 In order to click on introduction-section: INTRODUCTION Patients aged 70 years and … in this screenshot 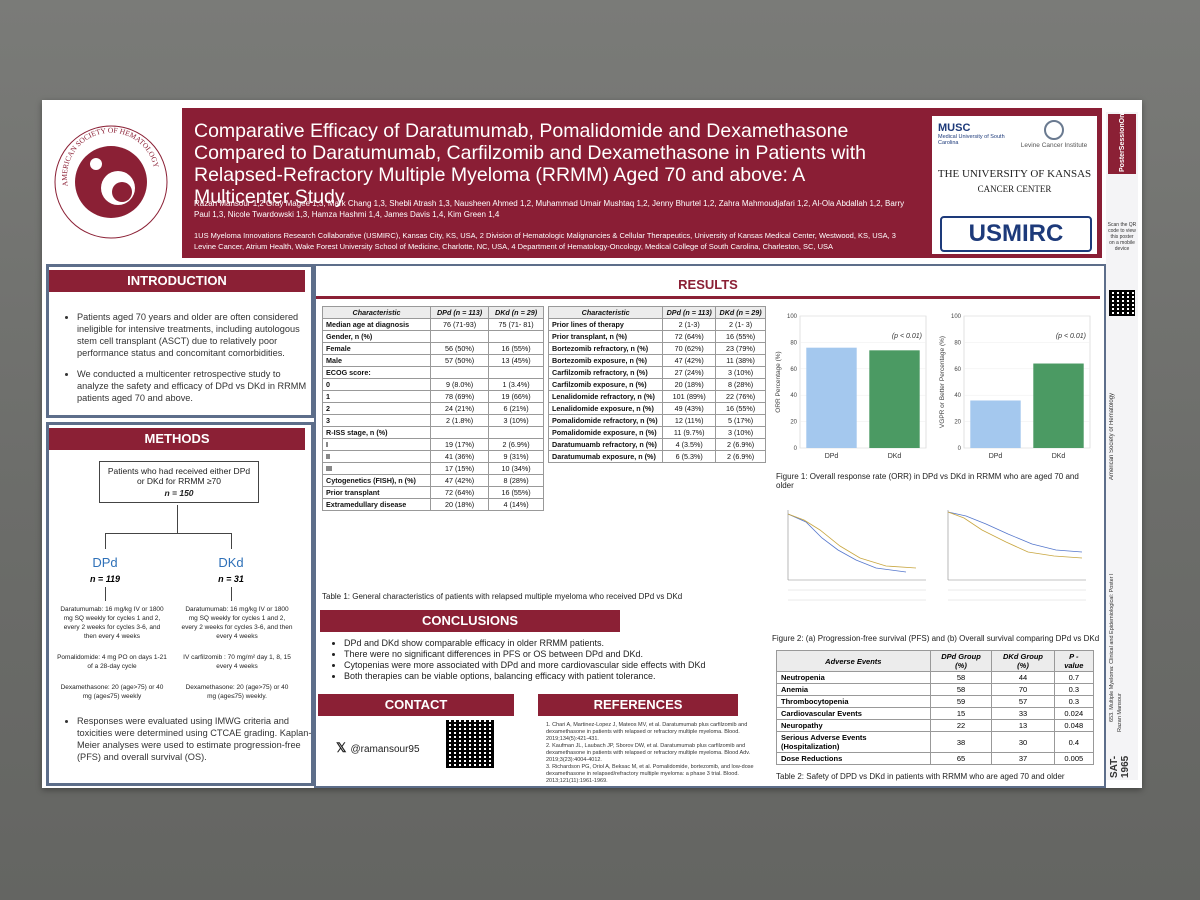, I will do `click(180, 341)`.